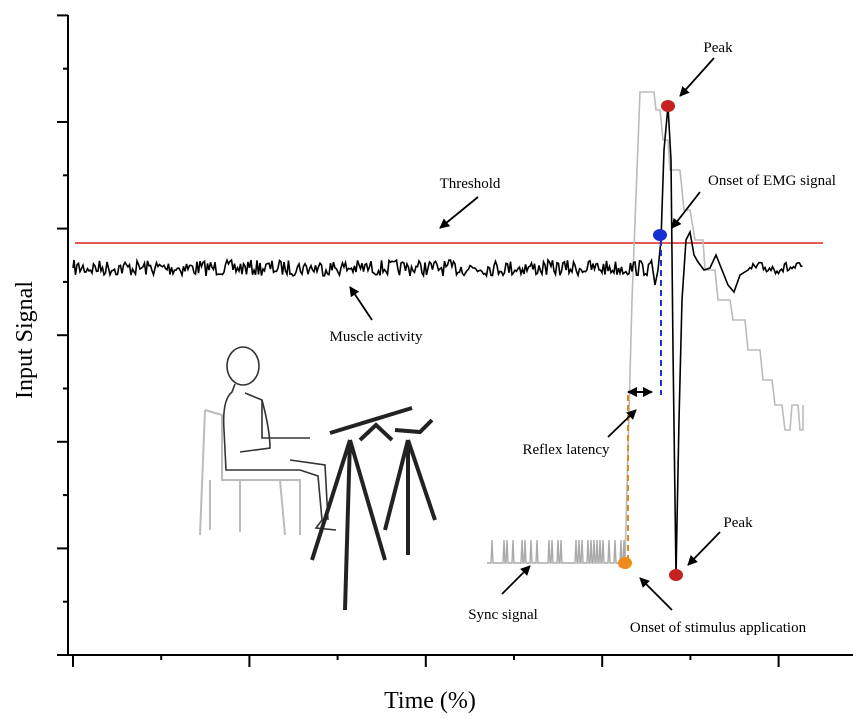 This screenshot has width=856, height=719. Describe the element at coordinates (376, 337) in the screenshot. I see `annotation: Muscle activity` at that location.